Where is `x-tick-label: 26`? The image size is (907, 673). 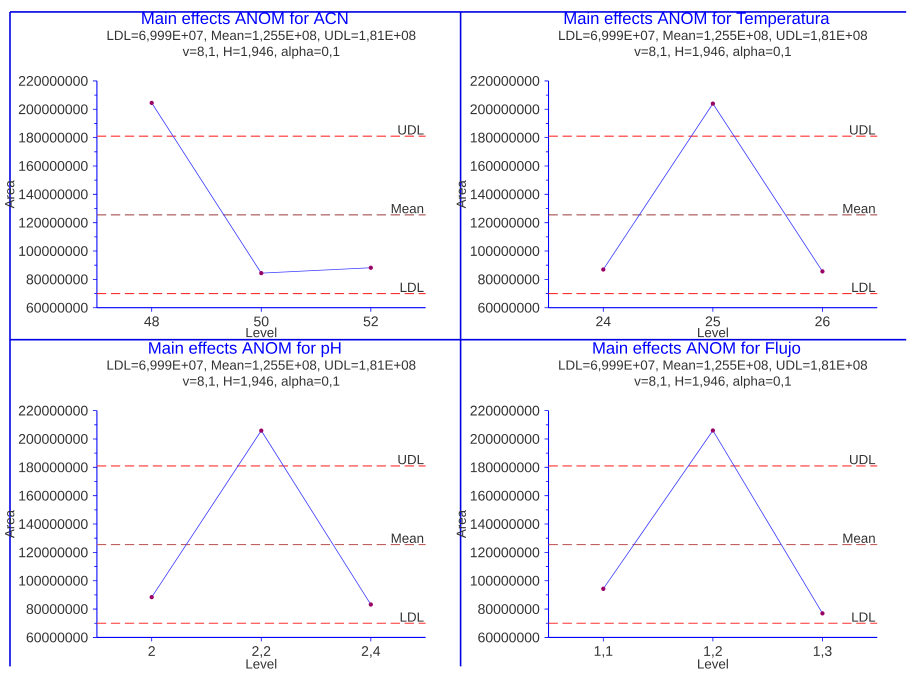
x-tick-label: 26 is located at coordinates (822, 321).